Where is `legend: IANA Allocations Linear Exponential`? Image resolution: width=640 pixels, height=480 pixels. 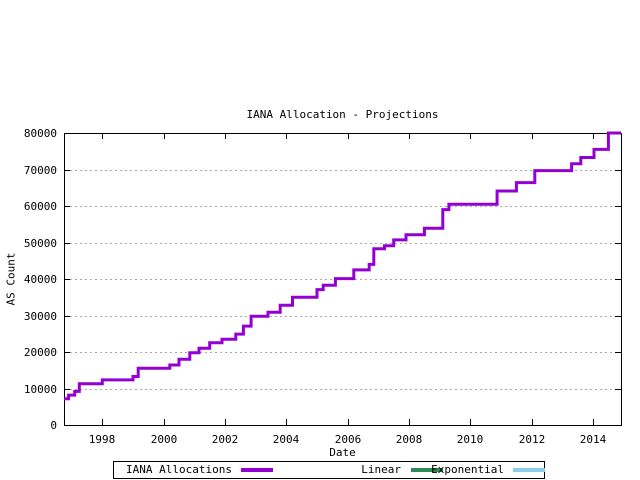 legend: IANA Allocations Linear Exponential is located at coordinates (329, 470).